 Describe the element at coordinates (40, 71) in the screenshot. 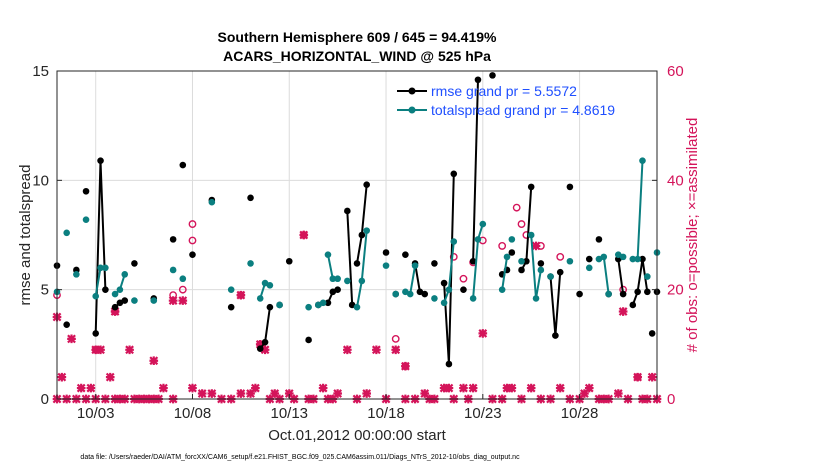

I see `left-tick-label: 15` at that location.